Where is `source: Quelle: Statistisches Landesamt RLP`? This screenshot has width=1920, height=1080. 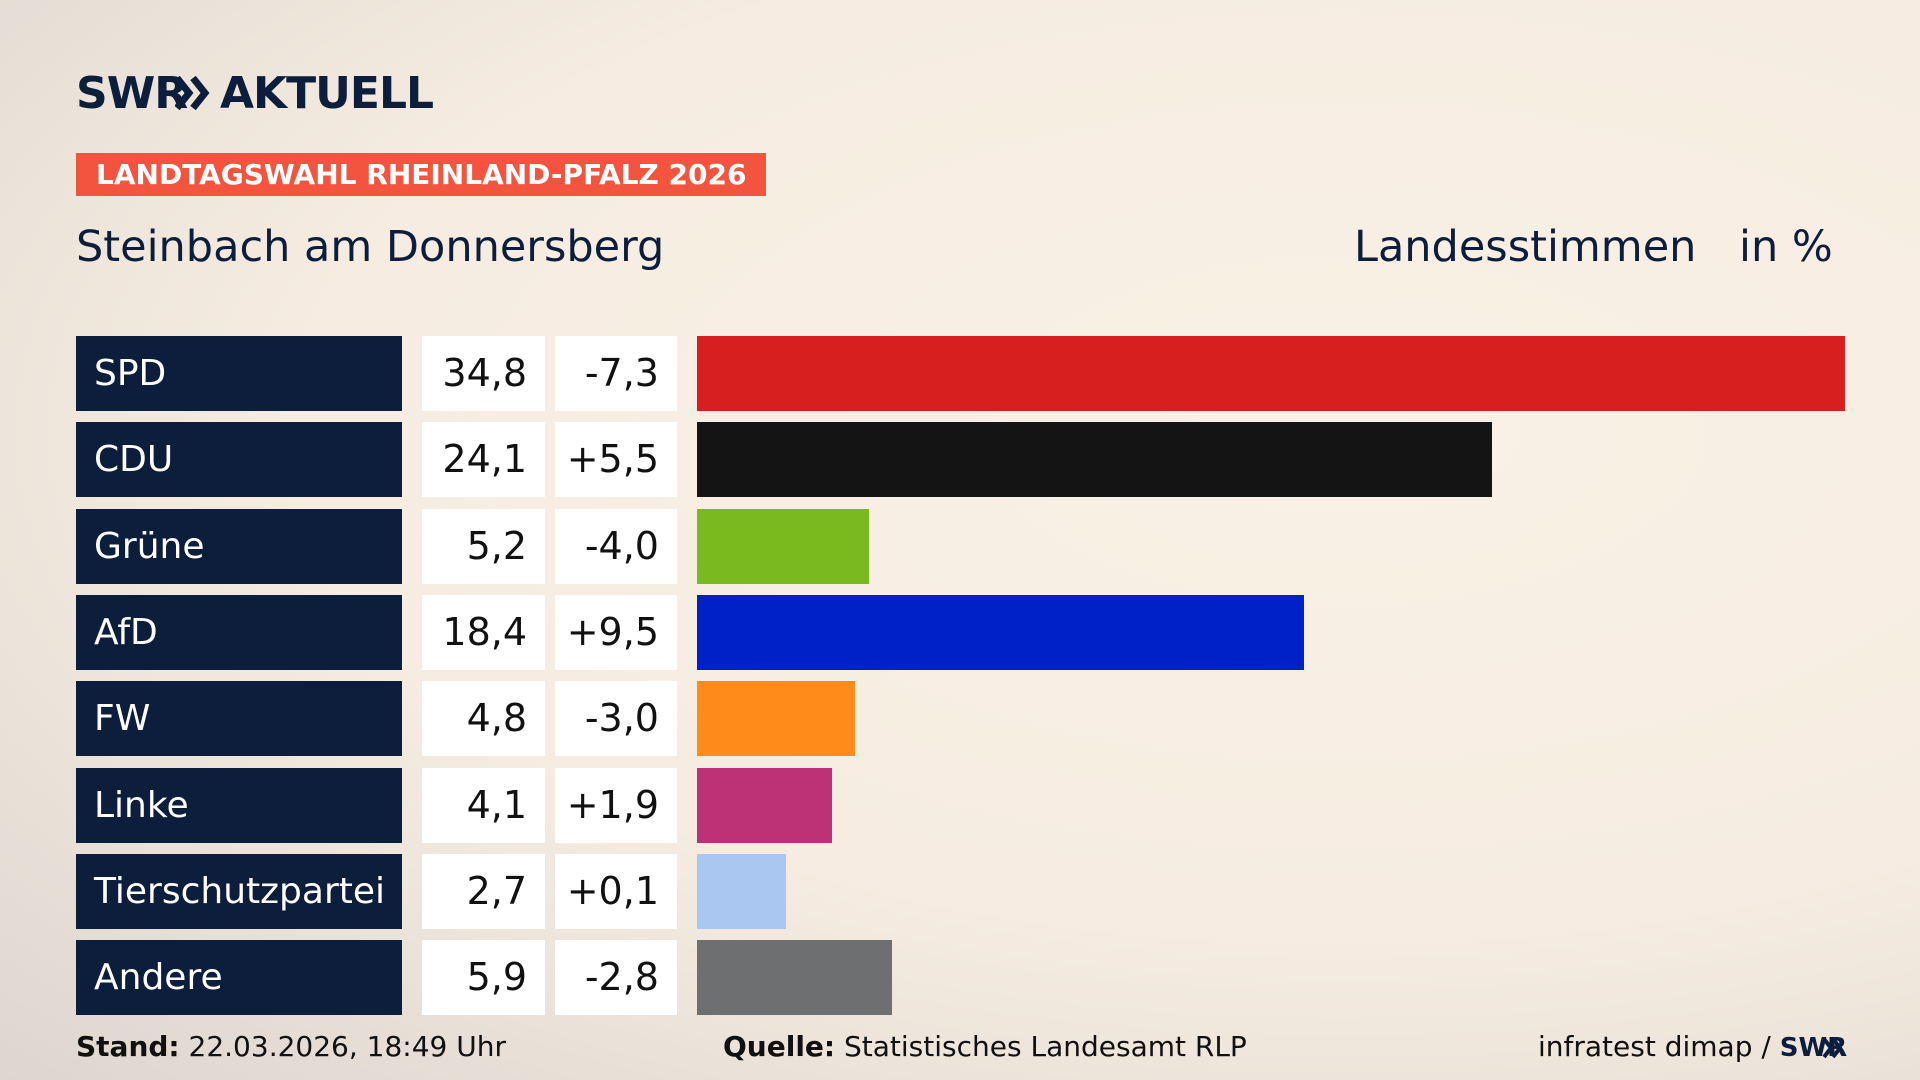 source: Quelle: Statistisches Landesamt RLP is located at coordinates (985, 1046).